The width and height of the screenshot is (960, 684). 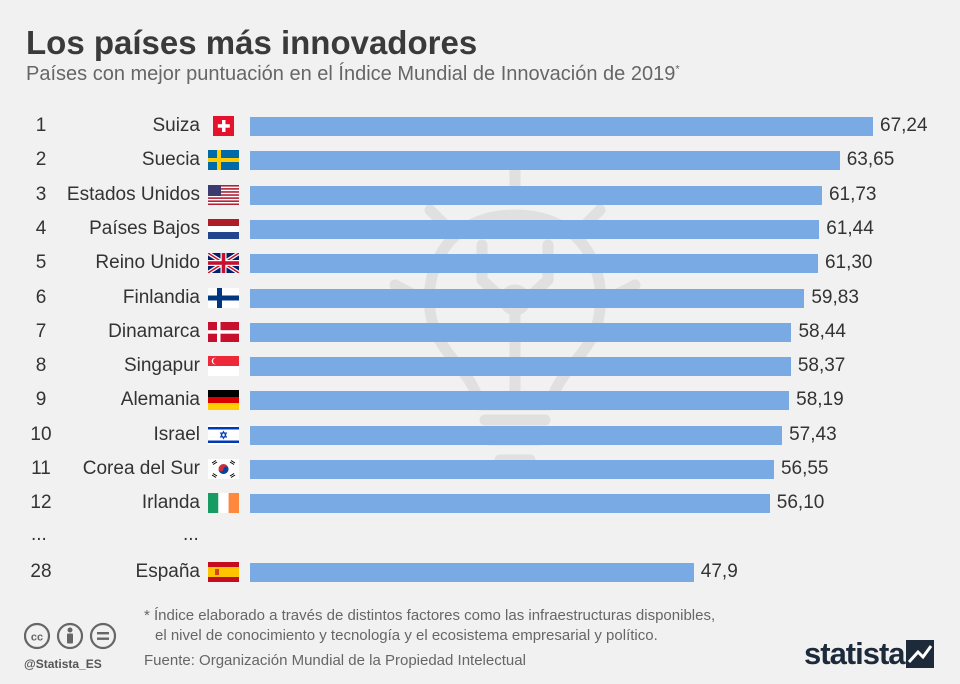 What do you see at coordinates (223, 366) in the screenshot?
I see `singapore-flag-icon` at bounding box center [223, 366].